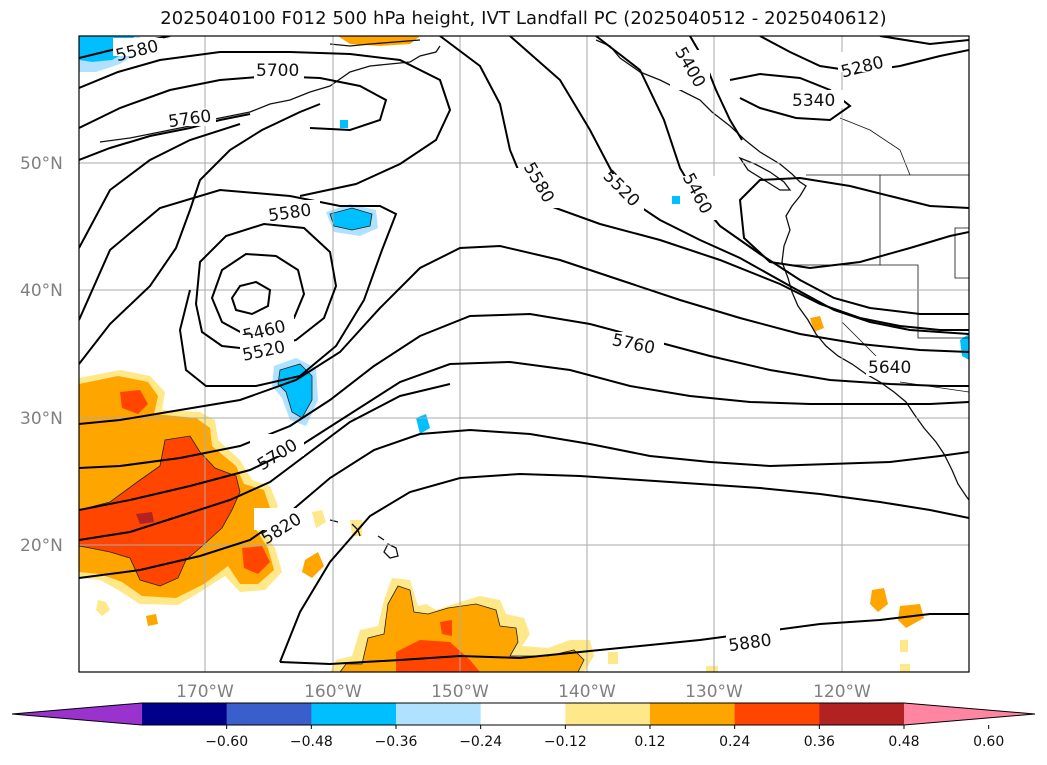 This screenshot has height=765, width=1047. I want to click on latitude-labels: 50°N 40°N 30°N 20°N, so click(41, 355).